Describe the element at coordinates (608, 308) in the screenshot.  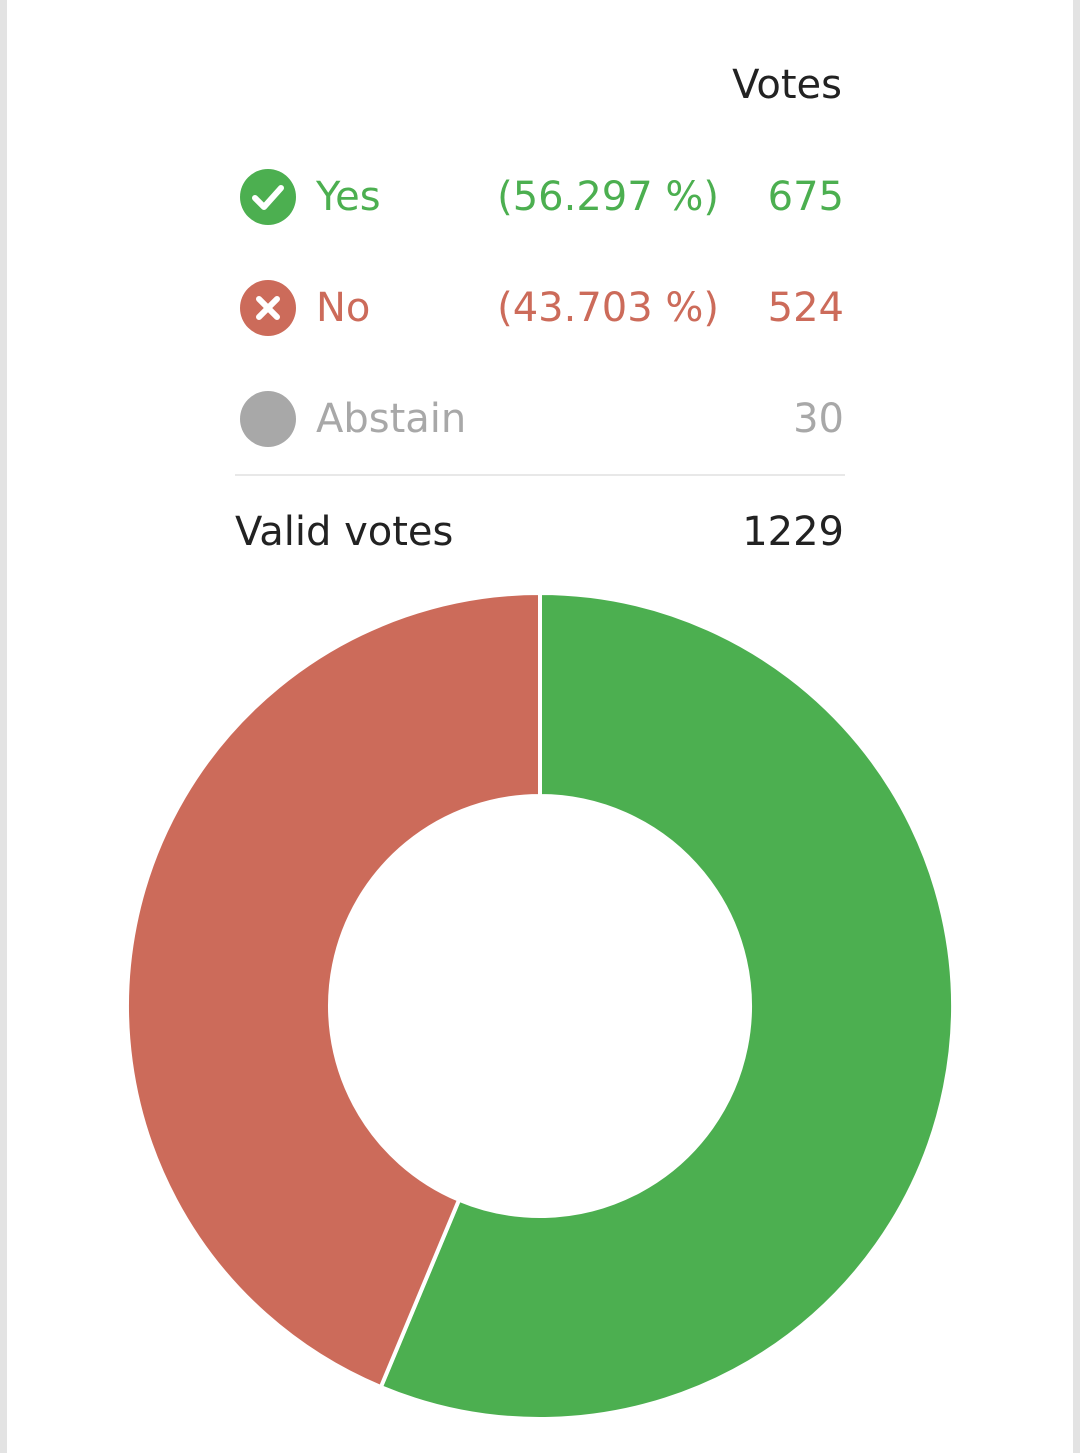
I see `result-percent-no: (43.703 %)` at that location.